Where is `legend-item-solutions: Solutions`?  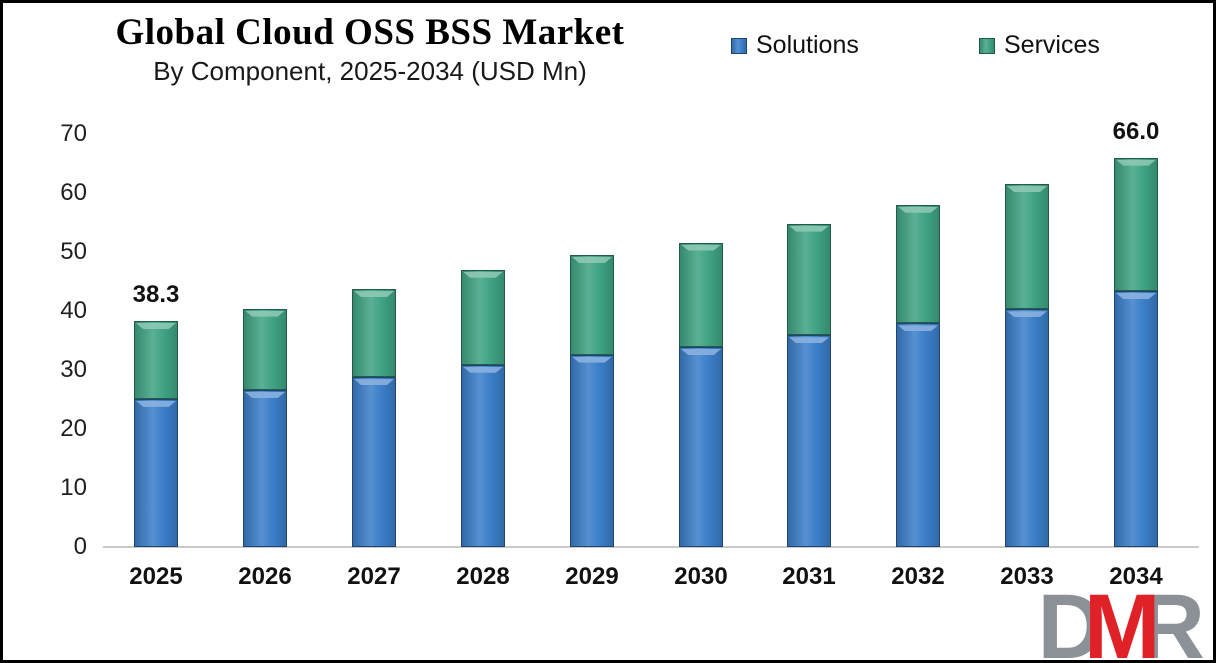
legend-item-solutions: Solutions is located at coordinates (795, 45).